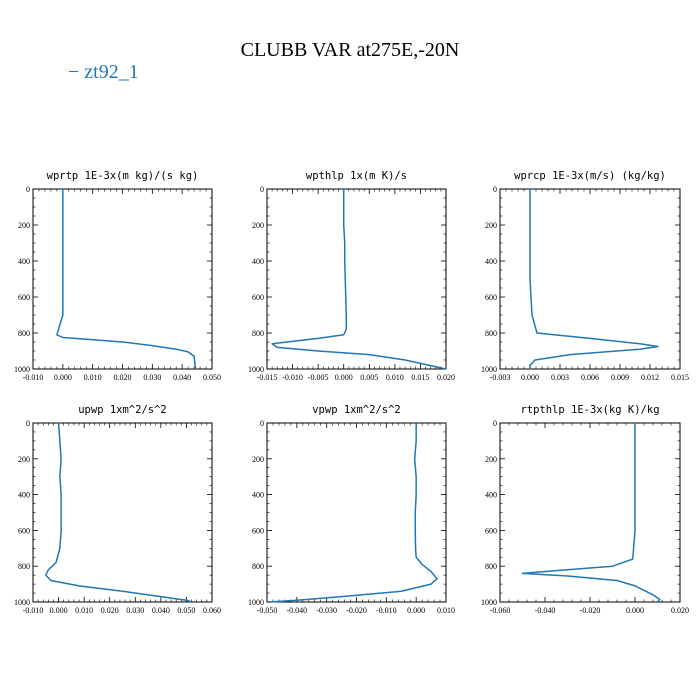 The height and width of the screenshot is (700, 700). Describe the element at coordinates (350, 50) in the screenshot. I see `figure-title: CLUBB VAR at275E,-20N` at that location.